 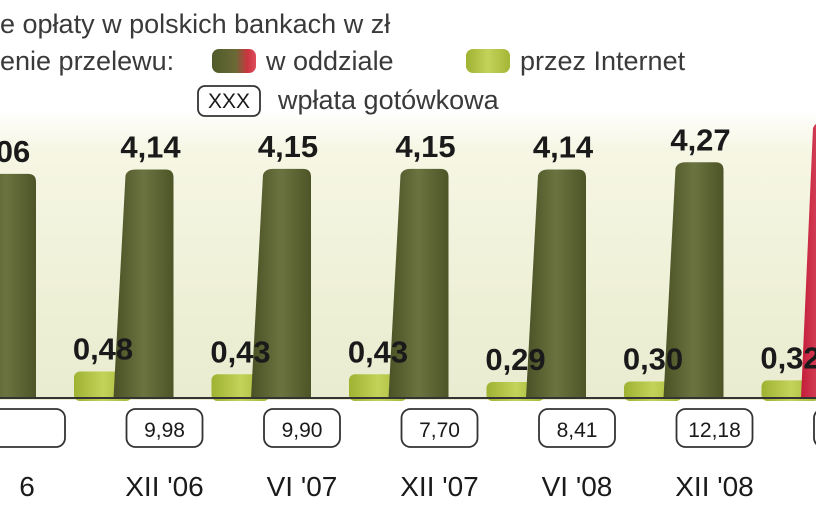 I want to click on legend-label-cash: wpłata gotówkowa, so click(x=388, y=100).